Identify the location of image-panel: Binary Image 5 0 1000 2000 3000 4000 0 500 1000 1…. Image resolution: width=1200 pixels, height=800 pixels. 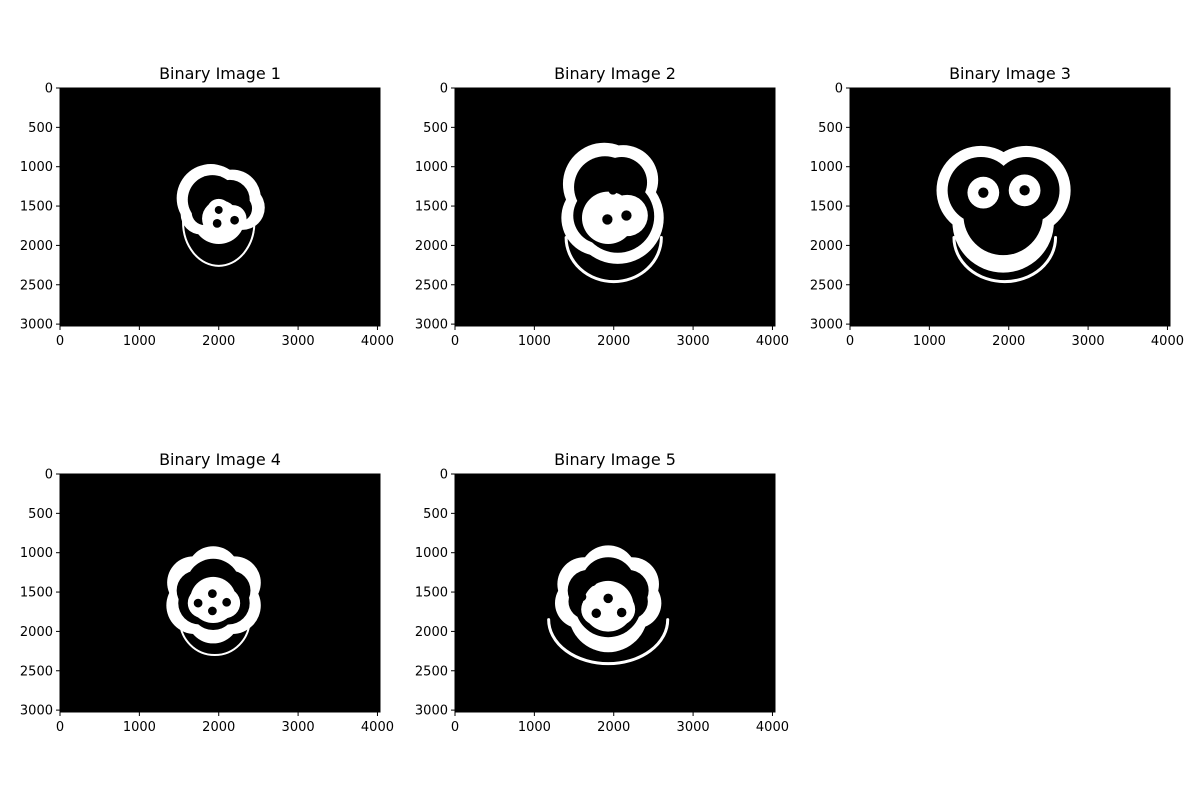
(602, 592).